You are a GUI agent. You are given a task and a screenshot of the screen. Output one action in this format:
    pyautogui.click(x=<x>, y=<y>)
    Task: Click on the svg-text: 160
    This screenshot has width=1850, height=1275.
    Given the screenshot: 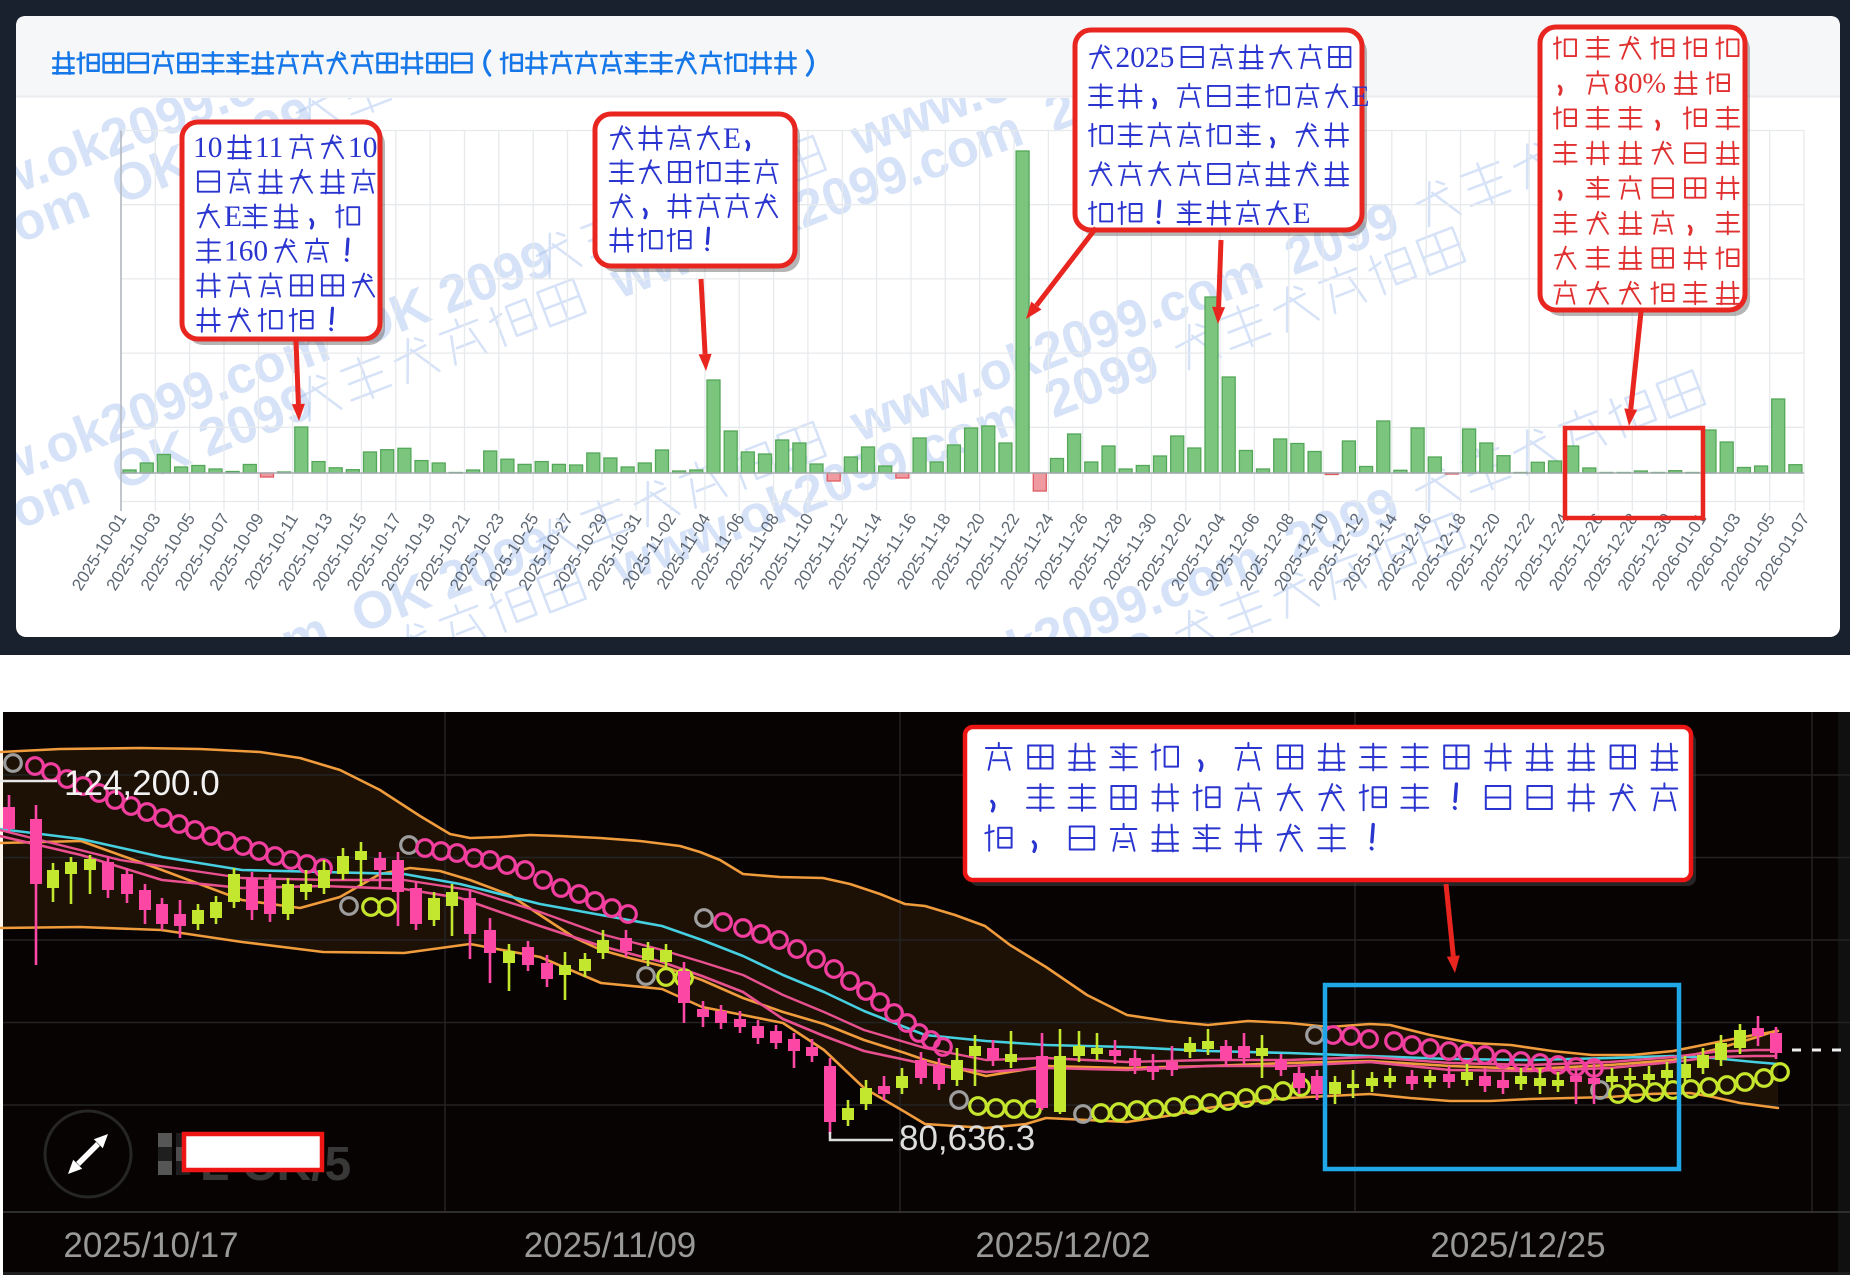 What is the action you would take?
    pyautogui.click(x=246, y=252)
    